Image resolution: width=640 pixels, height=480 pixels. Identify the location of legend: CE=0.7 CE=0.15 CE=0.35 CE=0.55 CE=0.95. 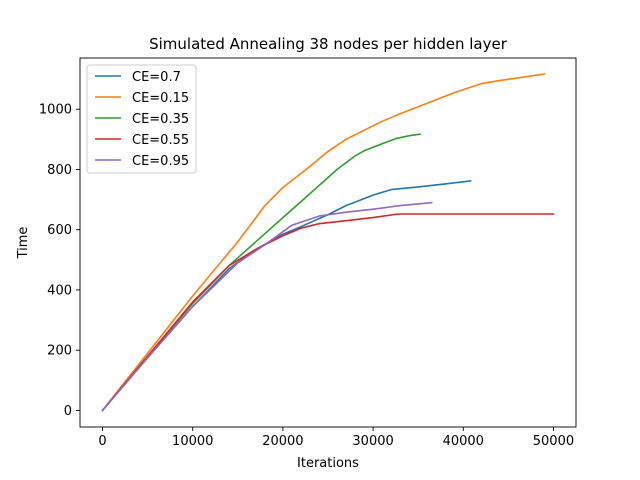
(141, 119).